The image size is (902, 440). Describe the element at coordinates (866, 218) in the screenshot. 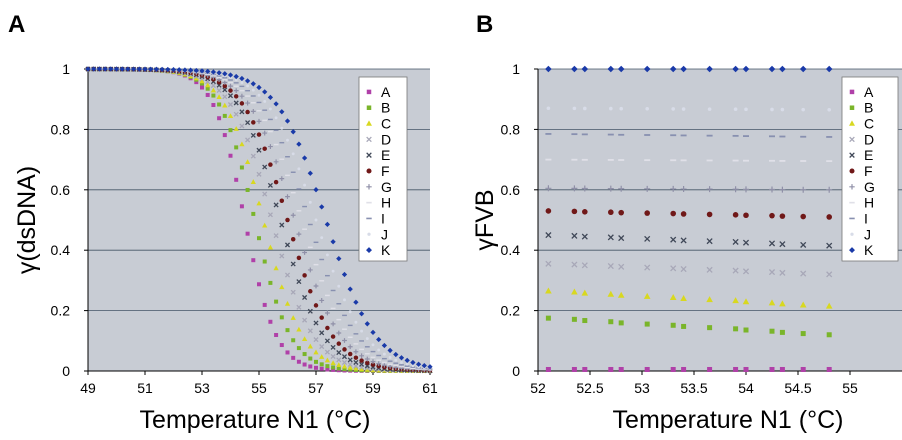

I see `legend-label: I` at that location.